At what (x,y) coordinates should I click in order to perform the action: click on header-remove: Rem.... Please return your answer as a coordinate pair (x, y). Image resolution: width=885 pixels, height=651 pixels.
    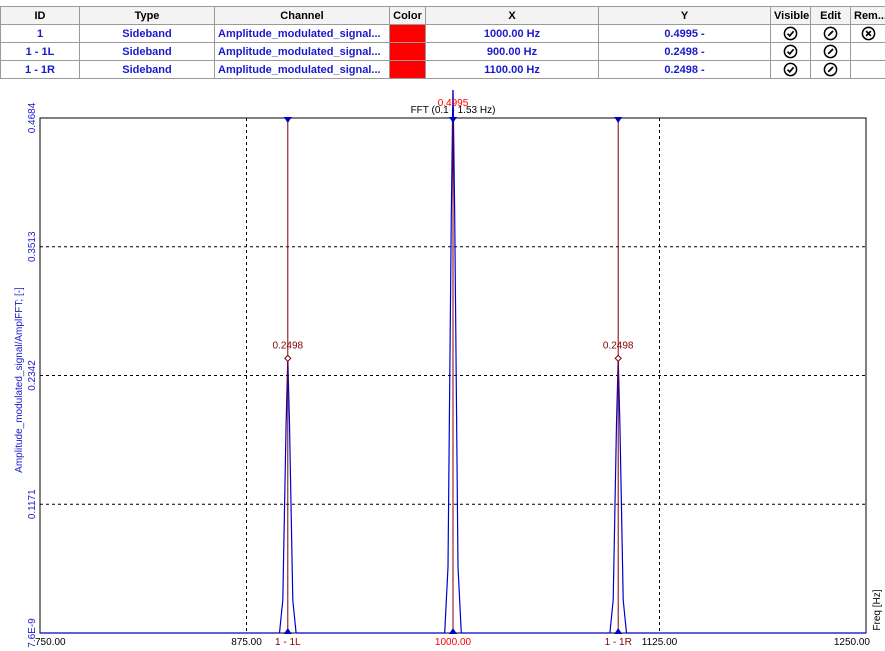
    Looking at the image, I should click on (867, 15).